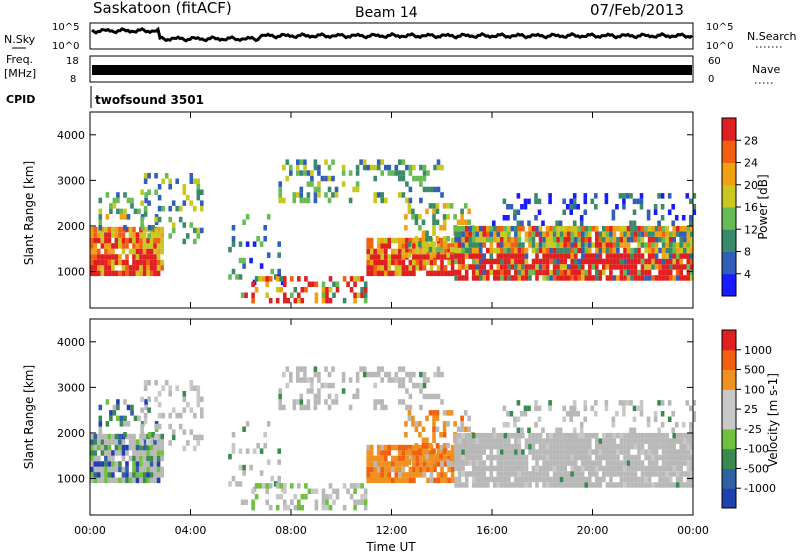 The image size is (800, 554). Describe the element at coordinates (593, 530) in the screenshot. I see `x-tick-label-5: 20:00` at that location.